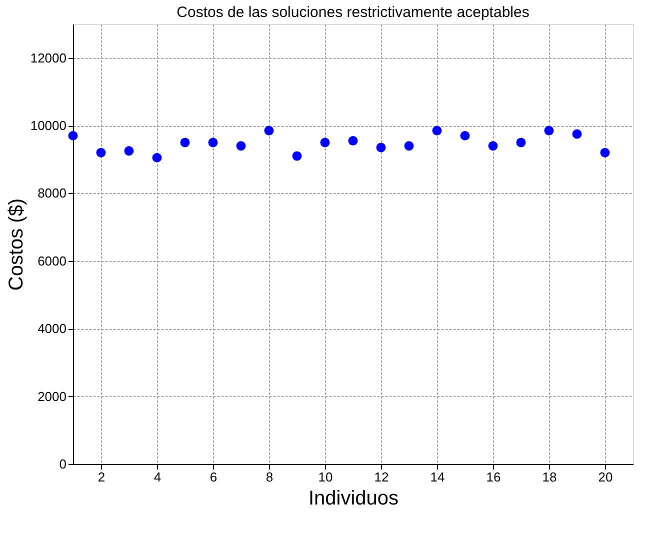 The image size is (664, 540). What do you see at coordinates (62, 464) in the screenshot?
I see `y-tick-label: 0` at bounding box center [62, 464].